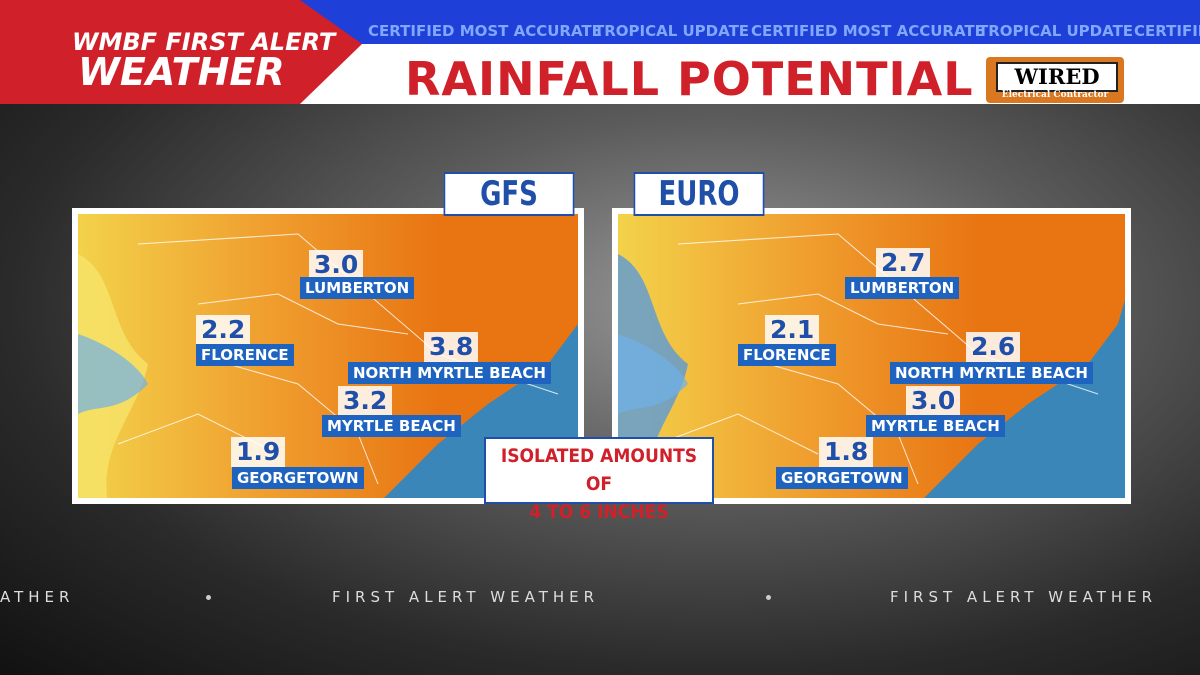 The width and height of the screenshot is (1200, 675). Describe the element at coordinates (451, 347) in the screenshot. I see `location-value: 3.8` at that location.